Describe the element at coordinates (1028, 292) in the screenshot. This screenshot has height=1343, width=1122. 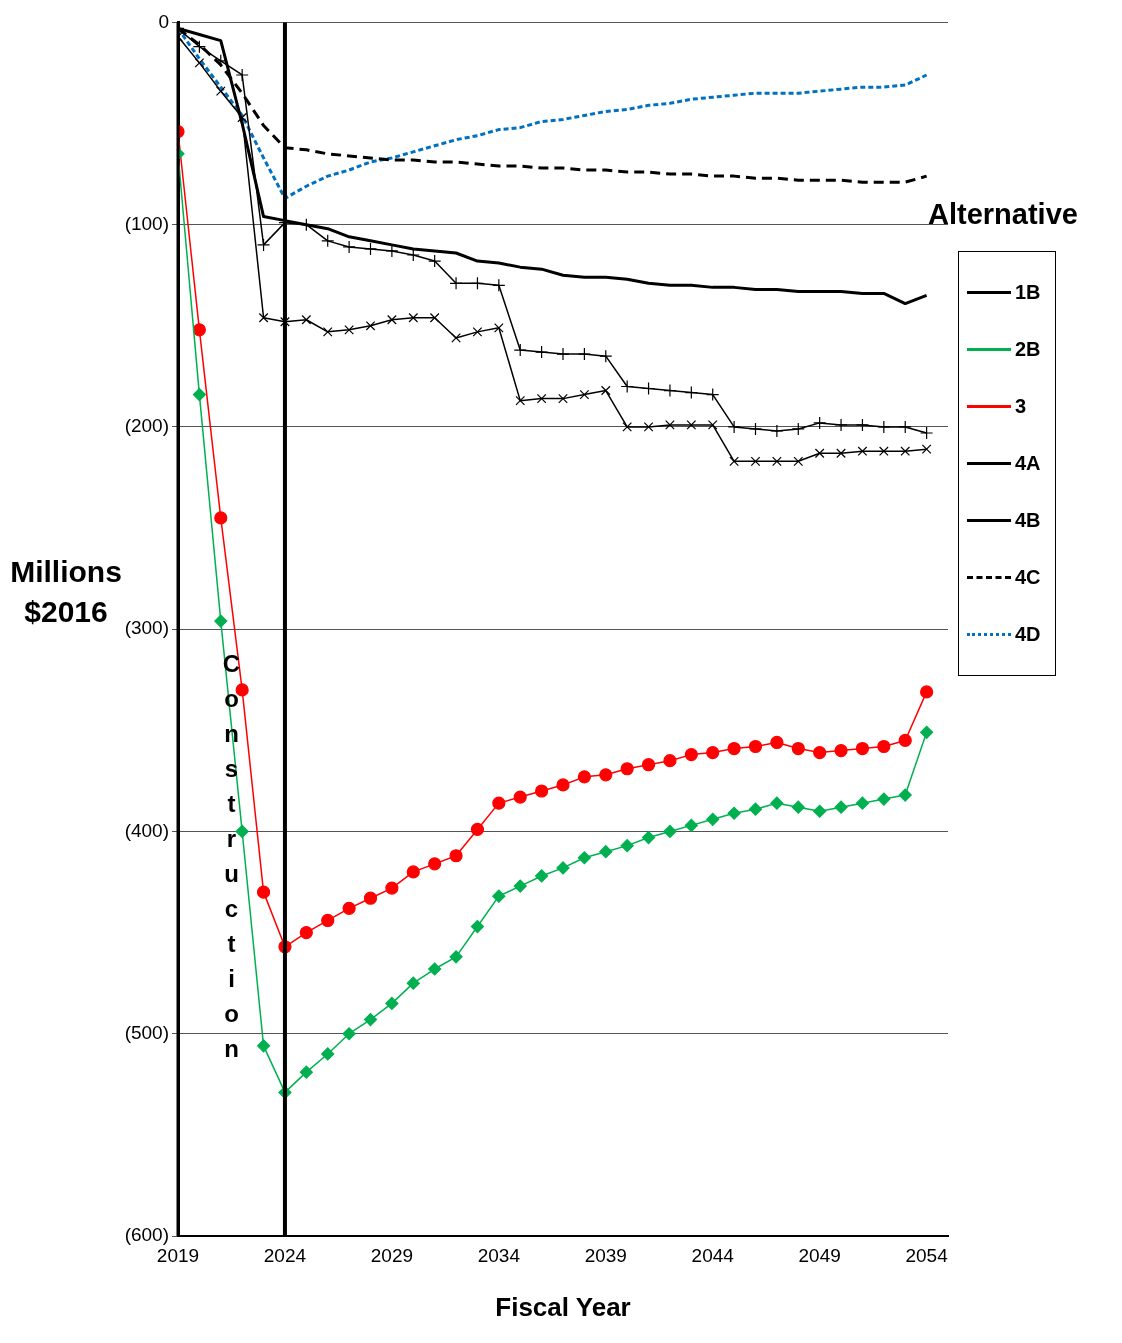
I see `legend-label: 1B` at that location.